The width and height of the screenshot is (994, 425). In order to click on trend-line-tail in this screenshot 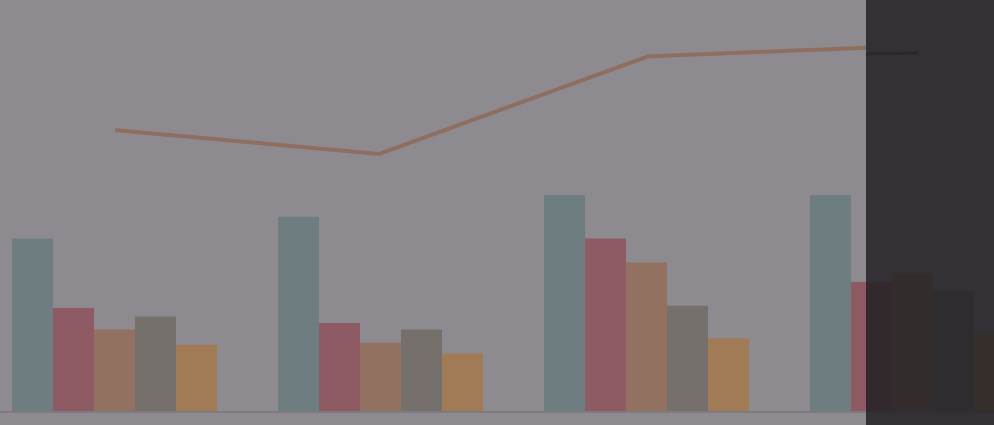, I will do `click(892, 53)`.